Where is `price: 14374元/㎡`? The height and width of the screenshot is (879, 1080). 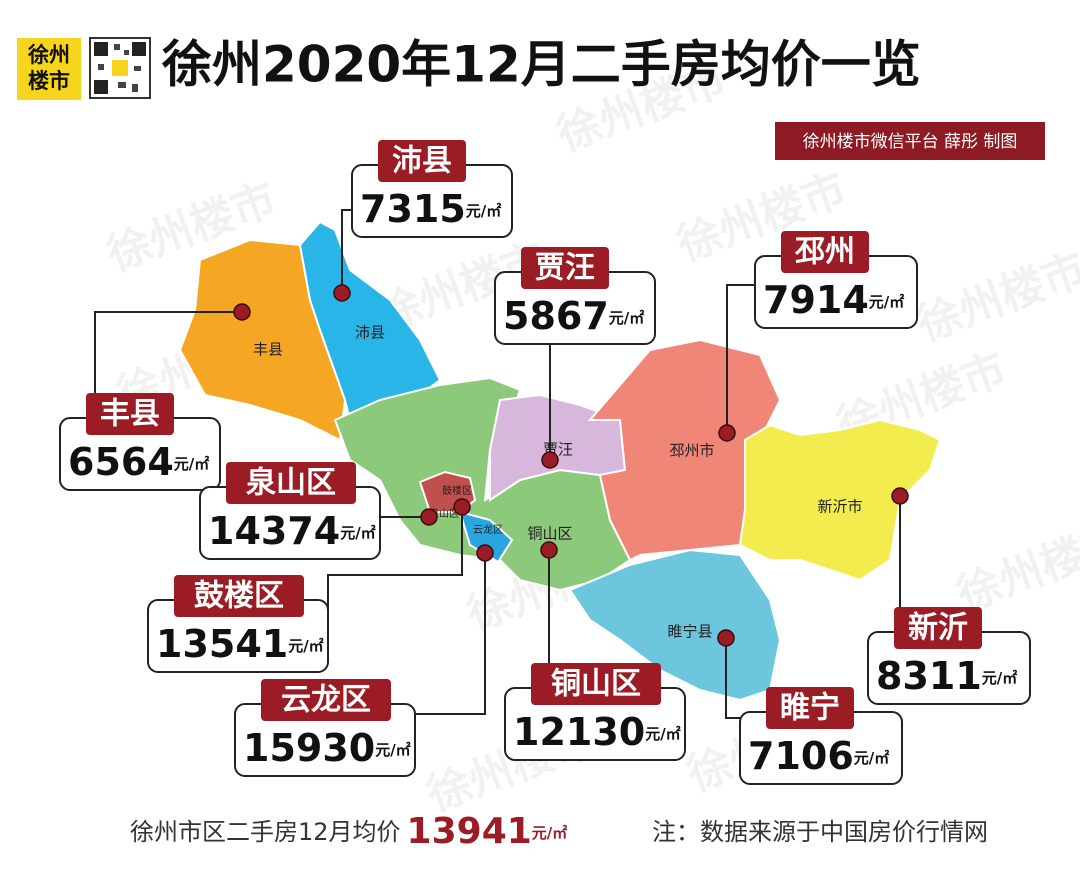
price: 14374元/㎡ is located at coordinates (292, 531).